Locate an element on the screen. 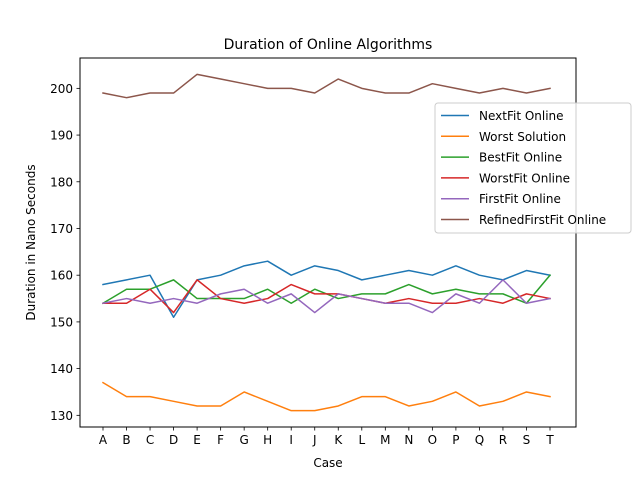  legend-label-worstfit-online: WorstFit Online is located at coordinates (524, 178).